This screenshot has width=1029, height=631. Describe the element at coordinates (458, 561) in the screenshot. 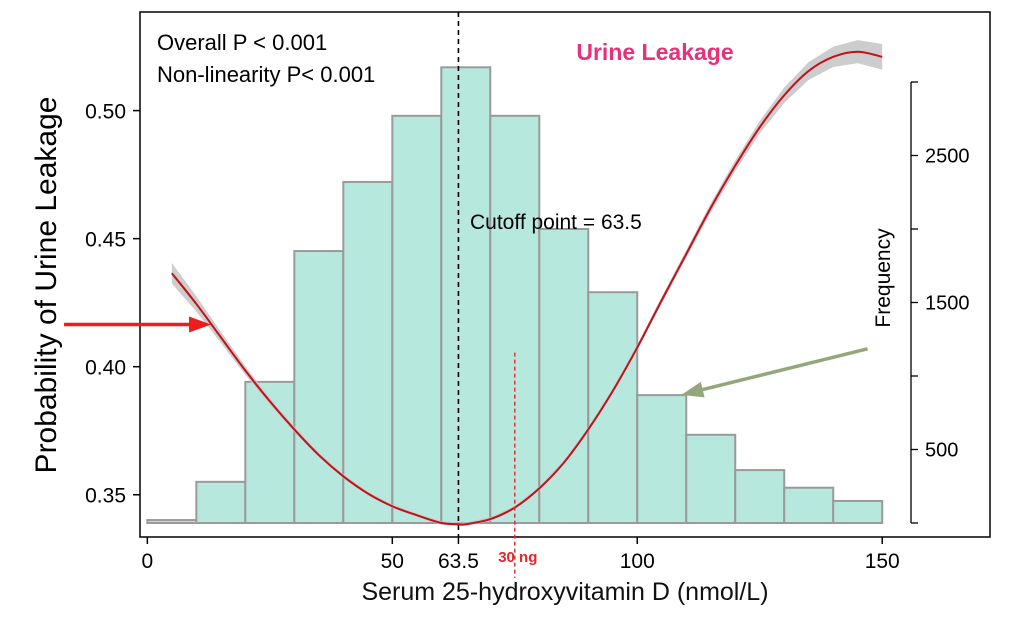

I see `x-tick-label: 63.5` at that location.